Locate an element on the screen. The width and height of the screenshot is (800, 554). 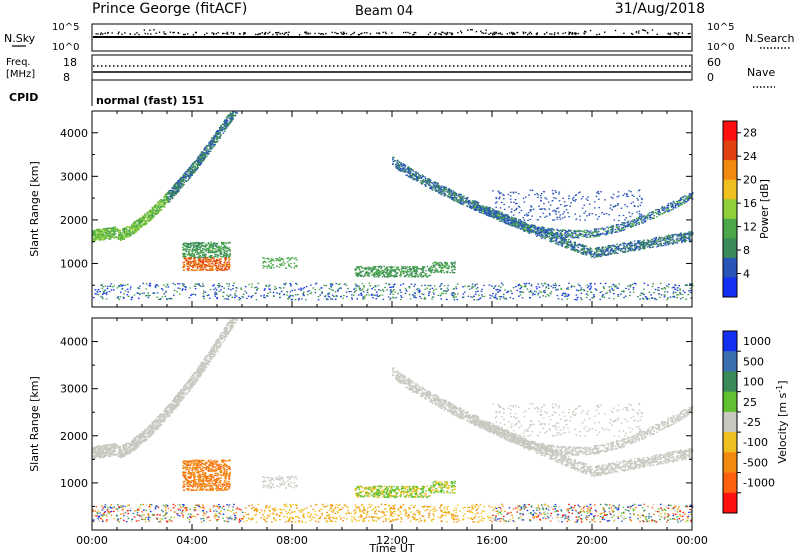
noise-tick-low-right: 10^0 is located at coordinates (720, 47).